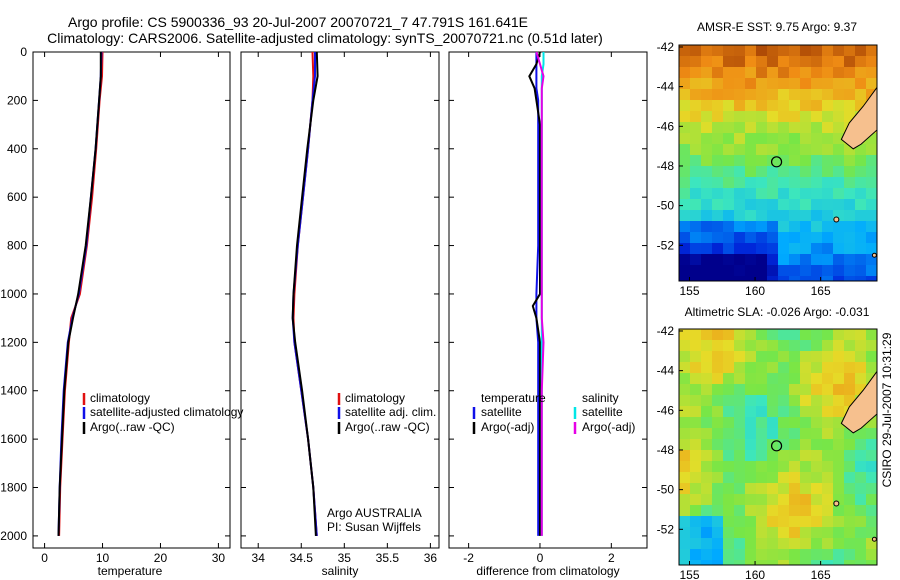 The image size is (900, 580). I want to click on y-tick-label: -48, so click(666, 450).